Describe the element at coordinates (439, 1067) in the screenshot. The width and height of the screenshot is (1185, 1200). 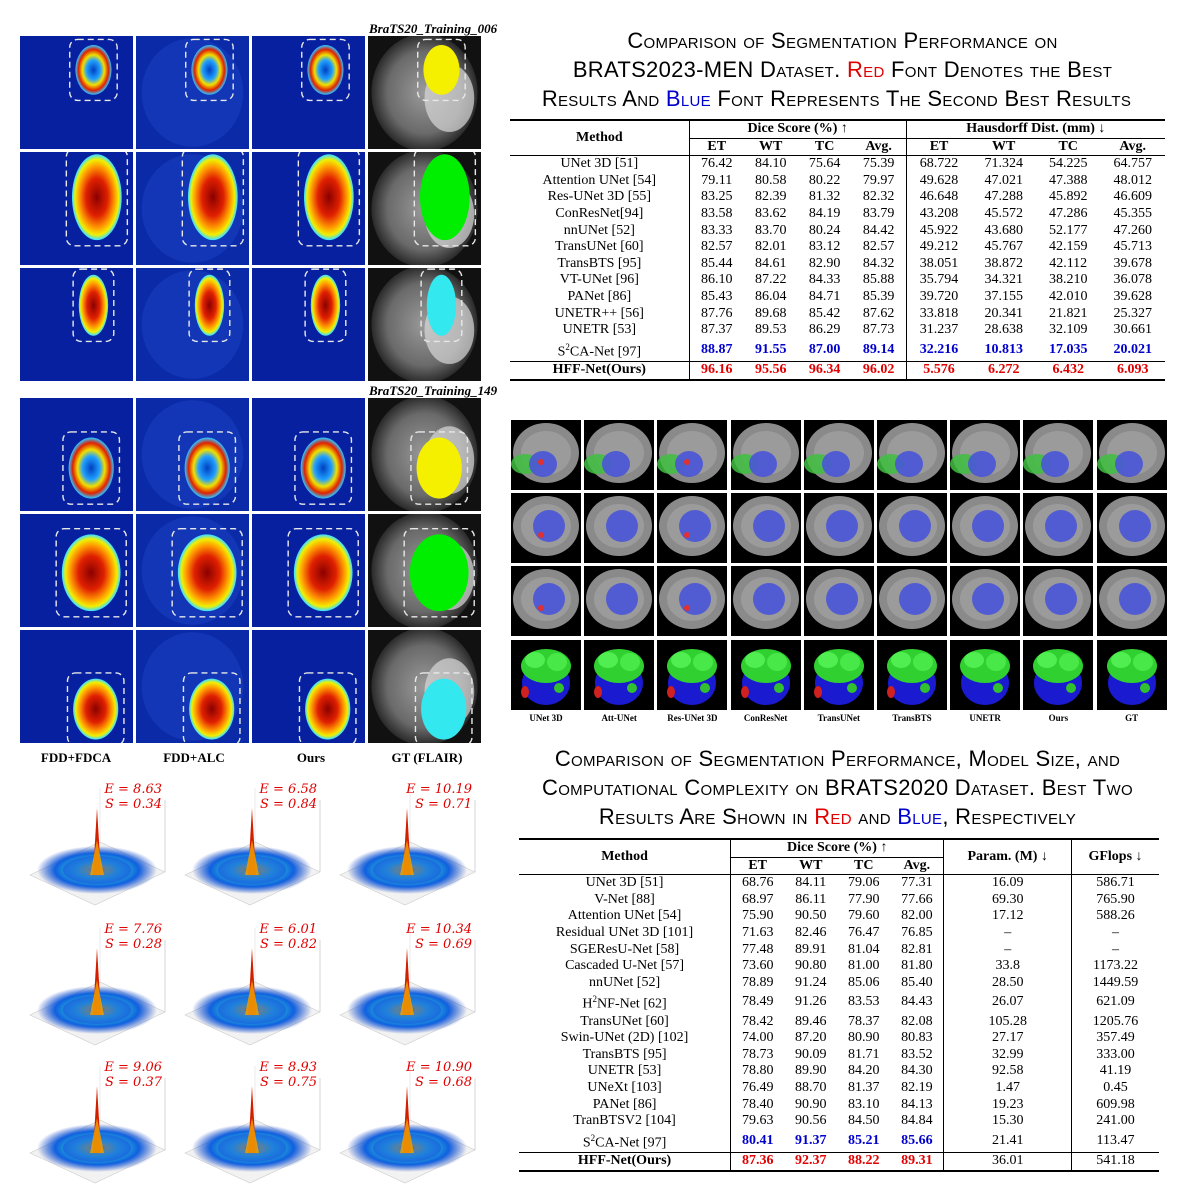
I see `entropy-value: E = 10.90` at that location.